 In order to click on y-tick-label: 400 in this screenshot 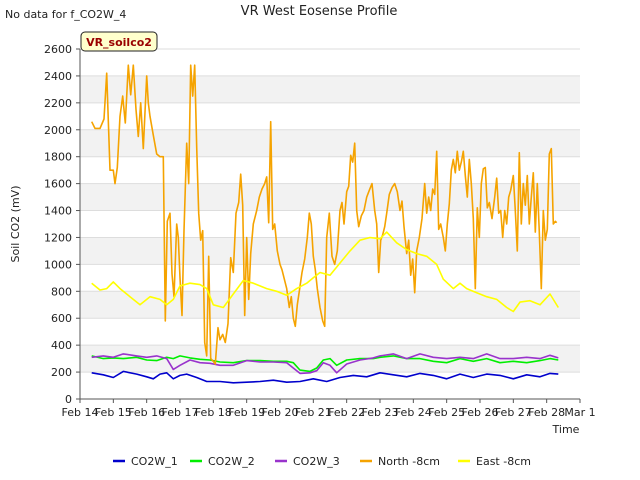, I will do `click(61, 345)`.